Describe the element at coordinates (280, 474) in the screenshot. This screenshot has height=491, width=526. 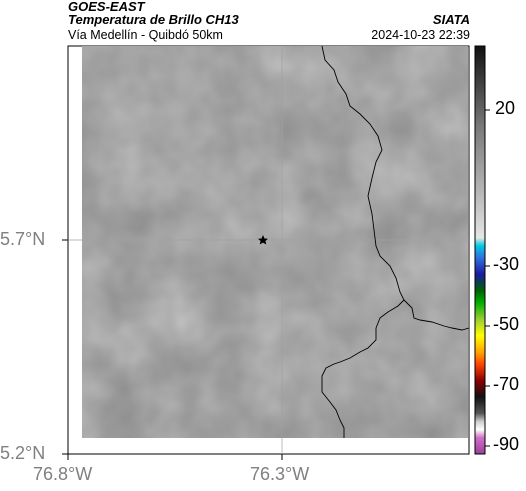
I see `lon-label-76.3: 76.3°W` at that location.